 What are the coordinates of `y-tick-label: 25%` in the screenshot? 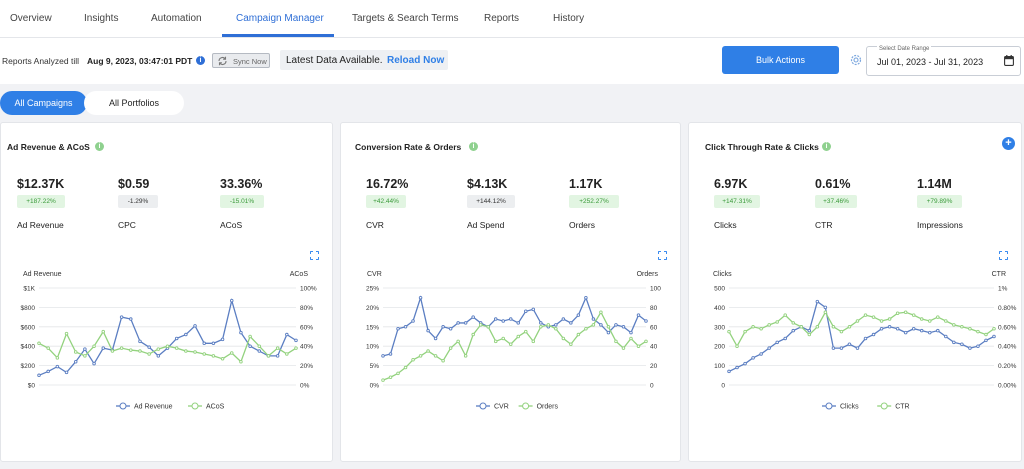 It's located at (372, 289).